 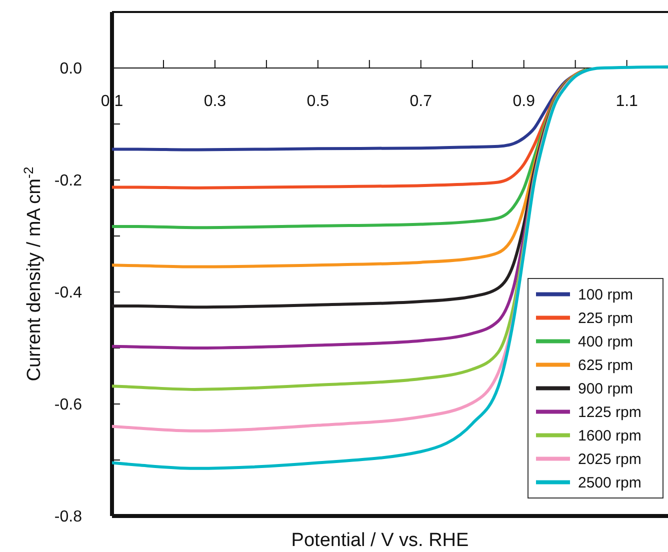 What do you see at coordinates (318, 101) in the screenshot?
I see `x-tick-label: 0.5` at bounding box center [318, 101].